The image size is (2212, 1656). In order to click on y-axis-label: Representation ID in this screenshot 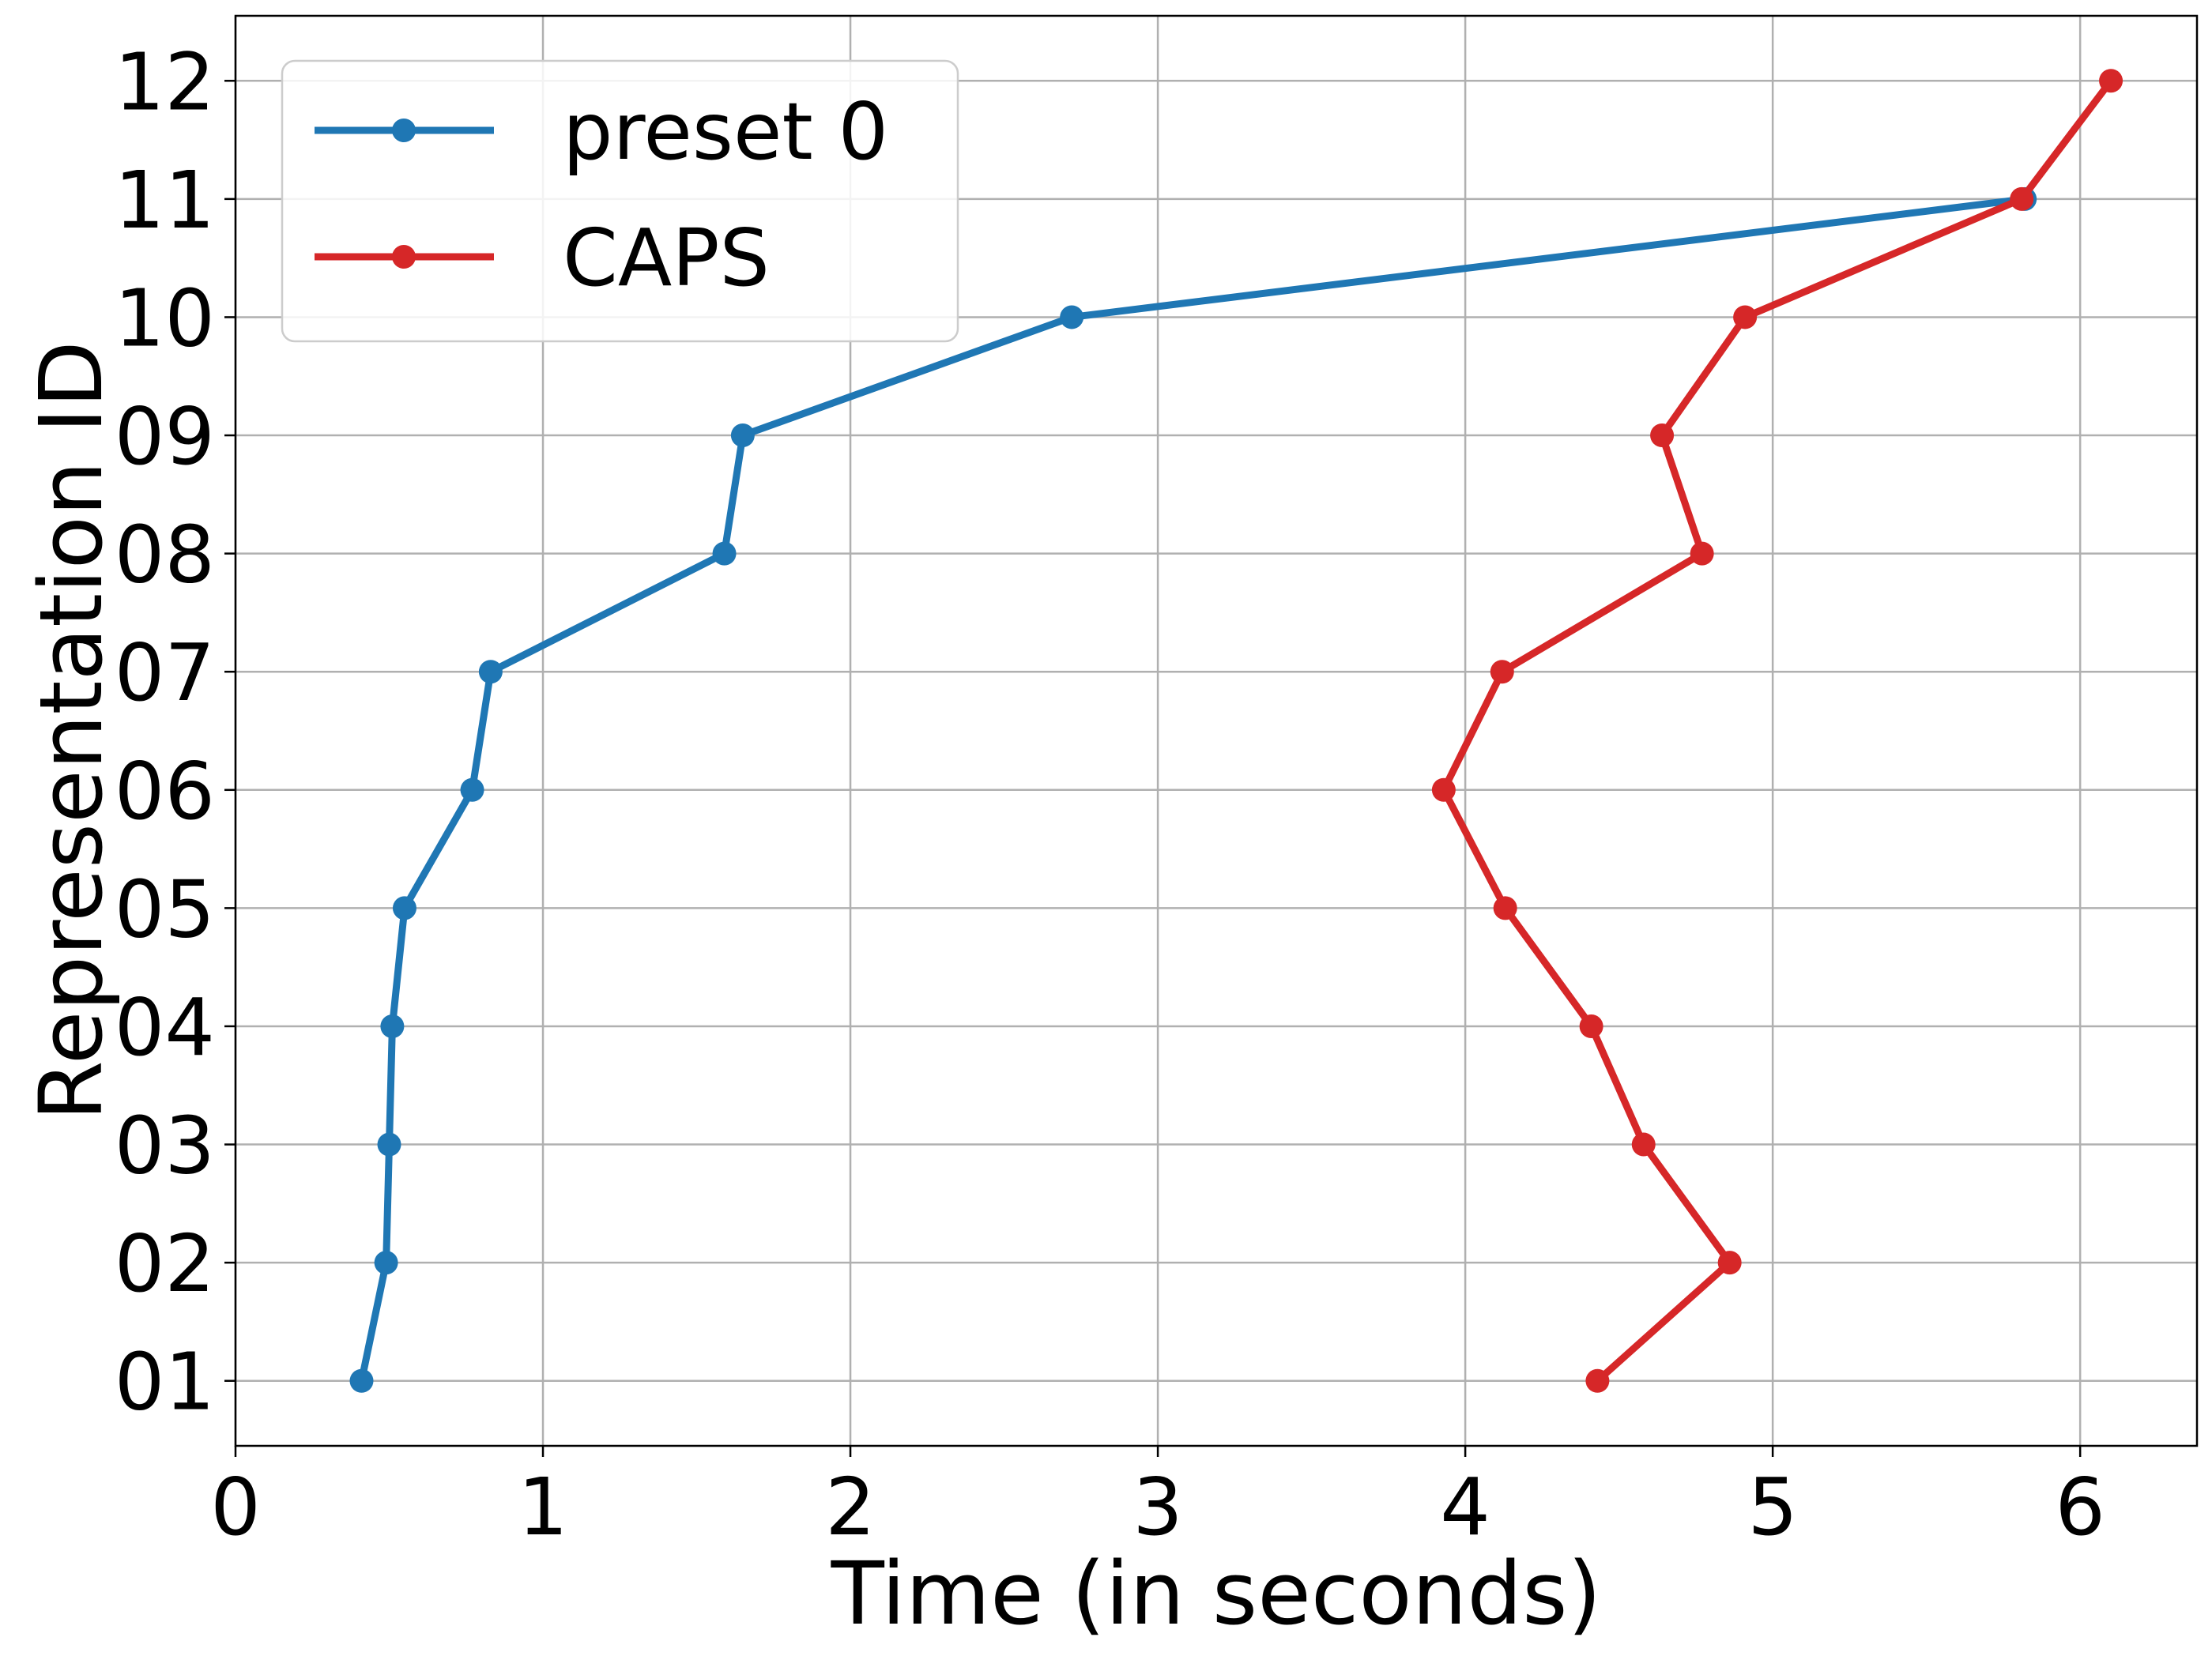, I will do `click(71, 731)`.